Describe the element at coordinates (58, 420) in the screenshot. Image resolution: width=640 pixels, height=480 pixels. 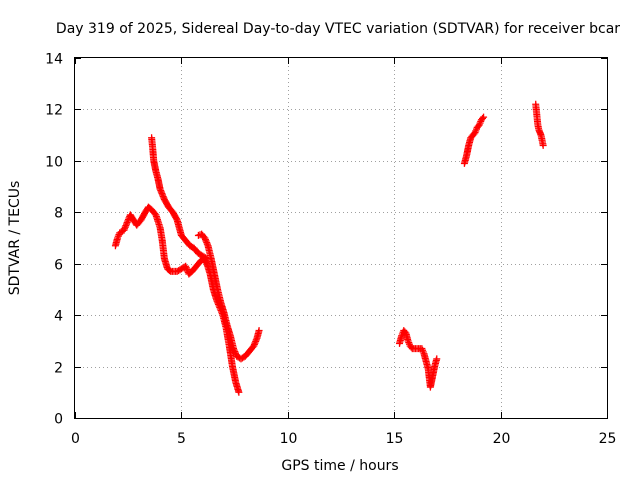
I see `y-tick-label: 0` at that location.